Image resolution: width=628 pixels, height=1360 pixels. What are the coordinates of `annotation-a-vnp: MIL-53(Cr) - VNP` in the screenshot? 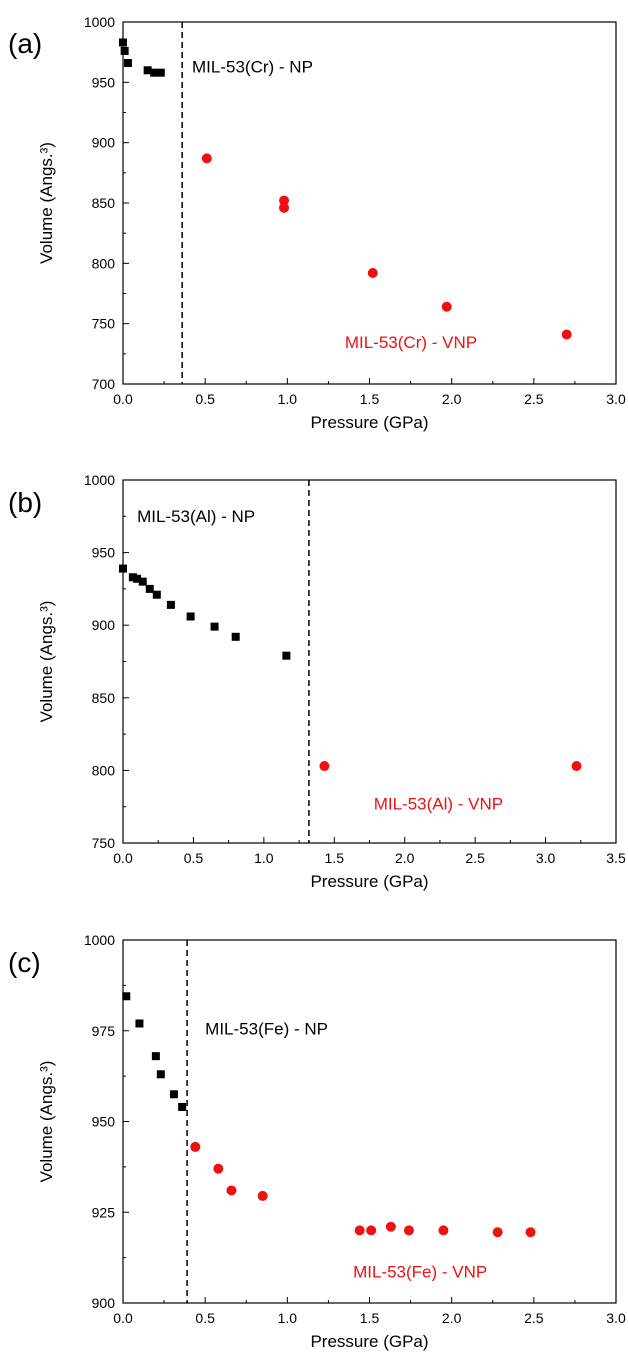 It's located at (411, 342).